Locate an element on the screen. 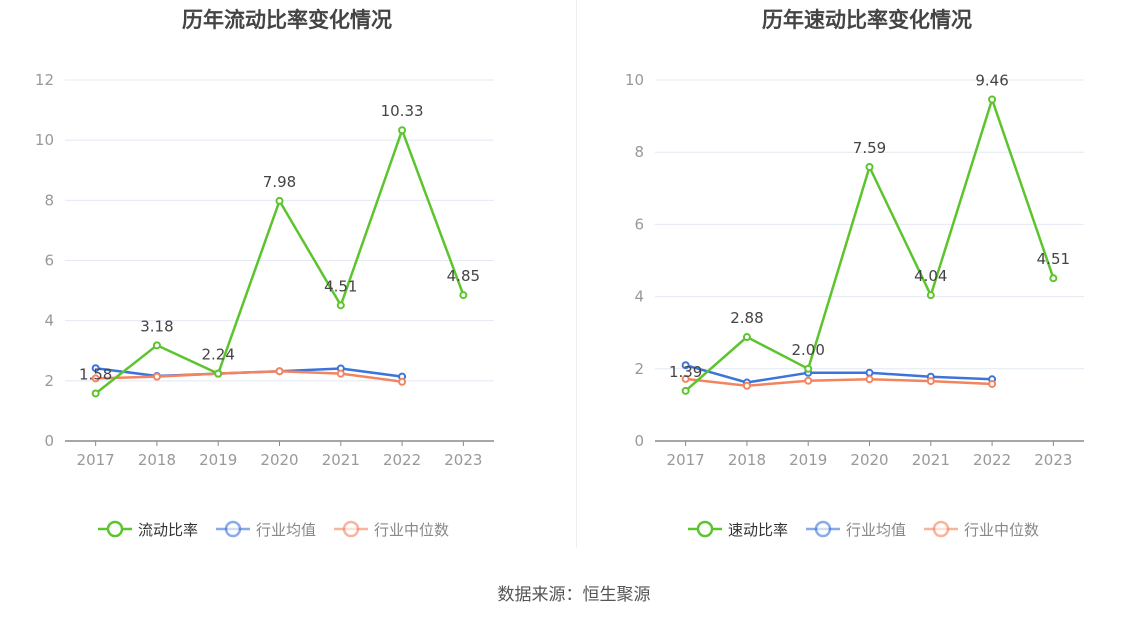 This screenshot has width=1148, height=619. data-label: 1.39 is located at coordinates (685, 372).